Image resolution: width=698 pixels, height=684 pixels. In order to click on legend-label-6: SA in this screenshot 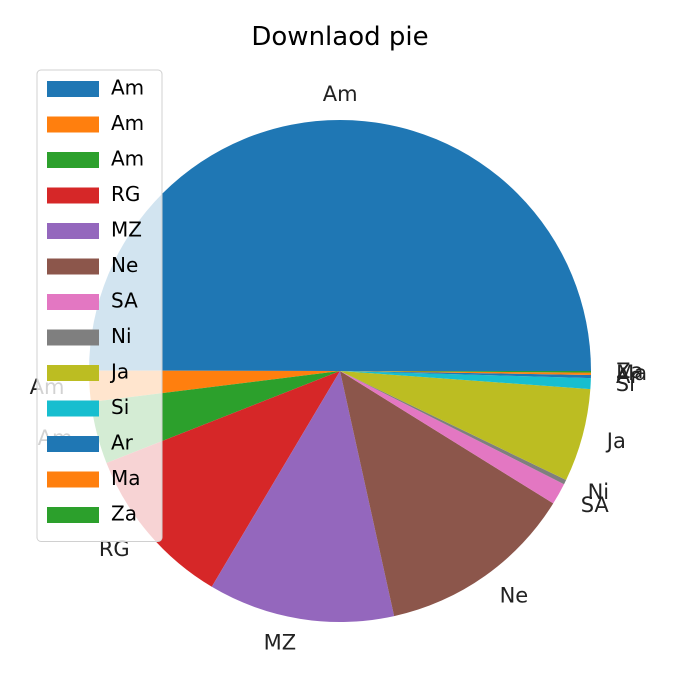, I will do `click(124, 301)`.